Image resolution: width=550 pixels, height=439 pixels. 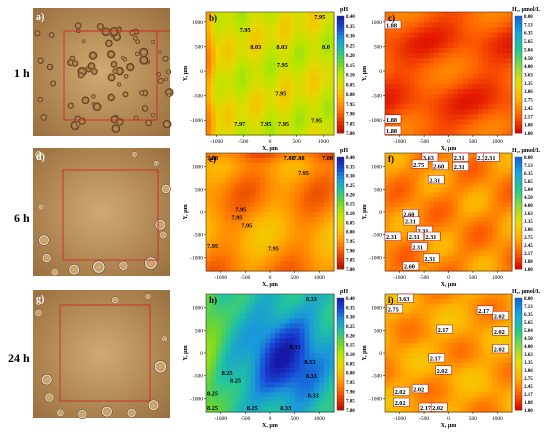 I want to click on panel-letter: b), so click(x=213, y=18).